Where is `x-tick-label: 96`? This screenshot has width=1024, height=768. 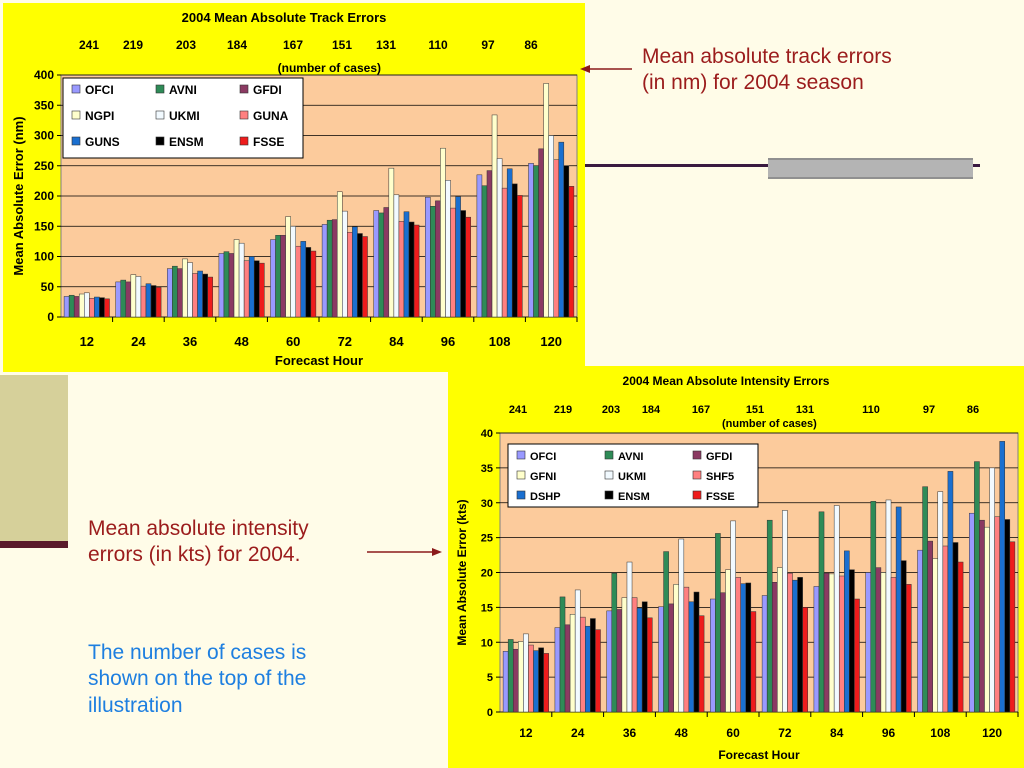
x-tick-label: 96 is located at coordinates (448, 341).